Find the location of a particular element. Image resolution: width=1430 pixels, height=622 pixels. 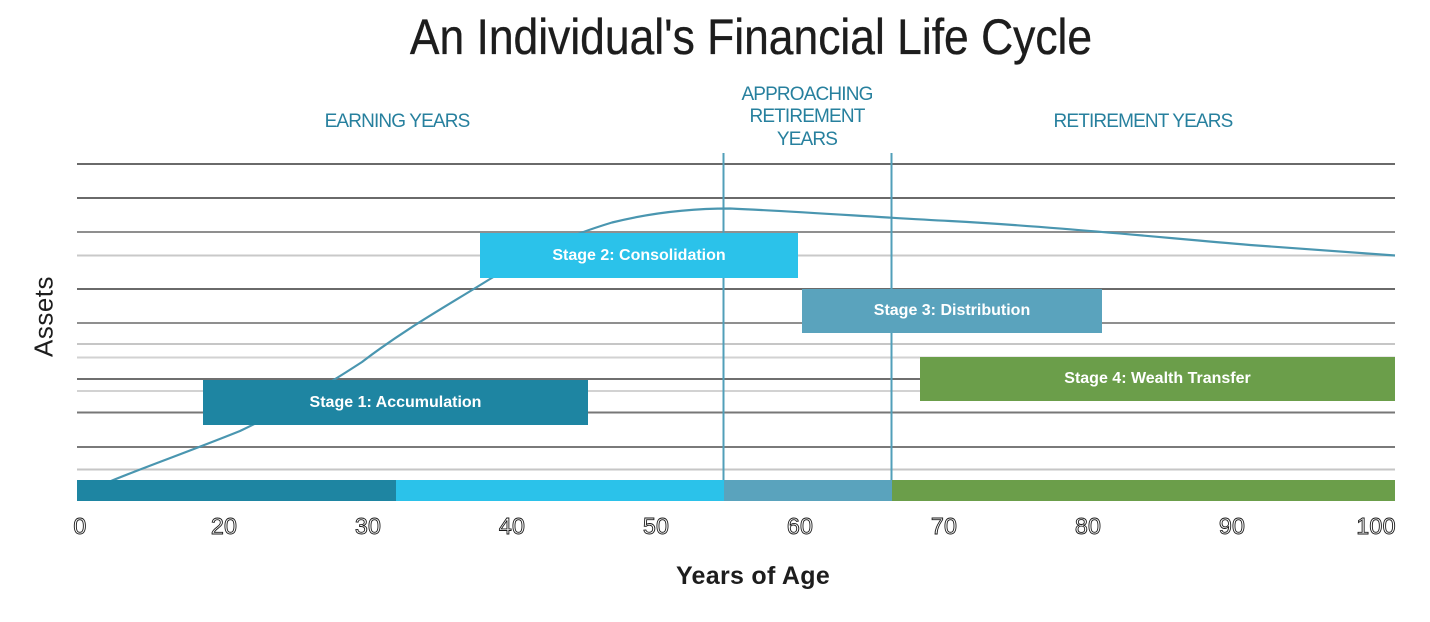

svg-text: 60 is located at coordinates (800, 526).